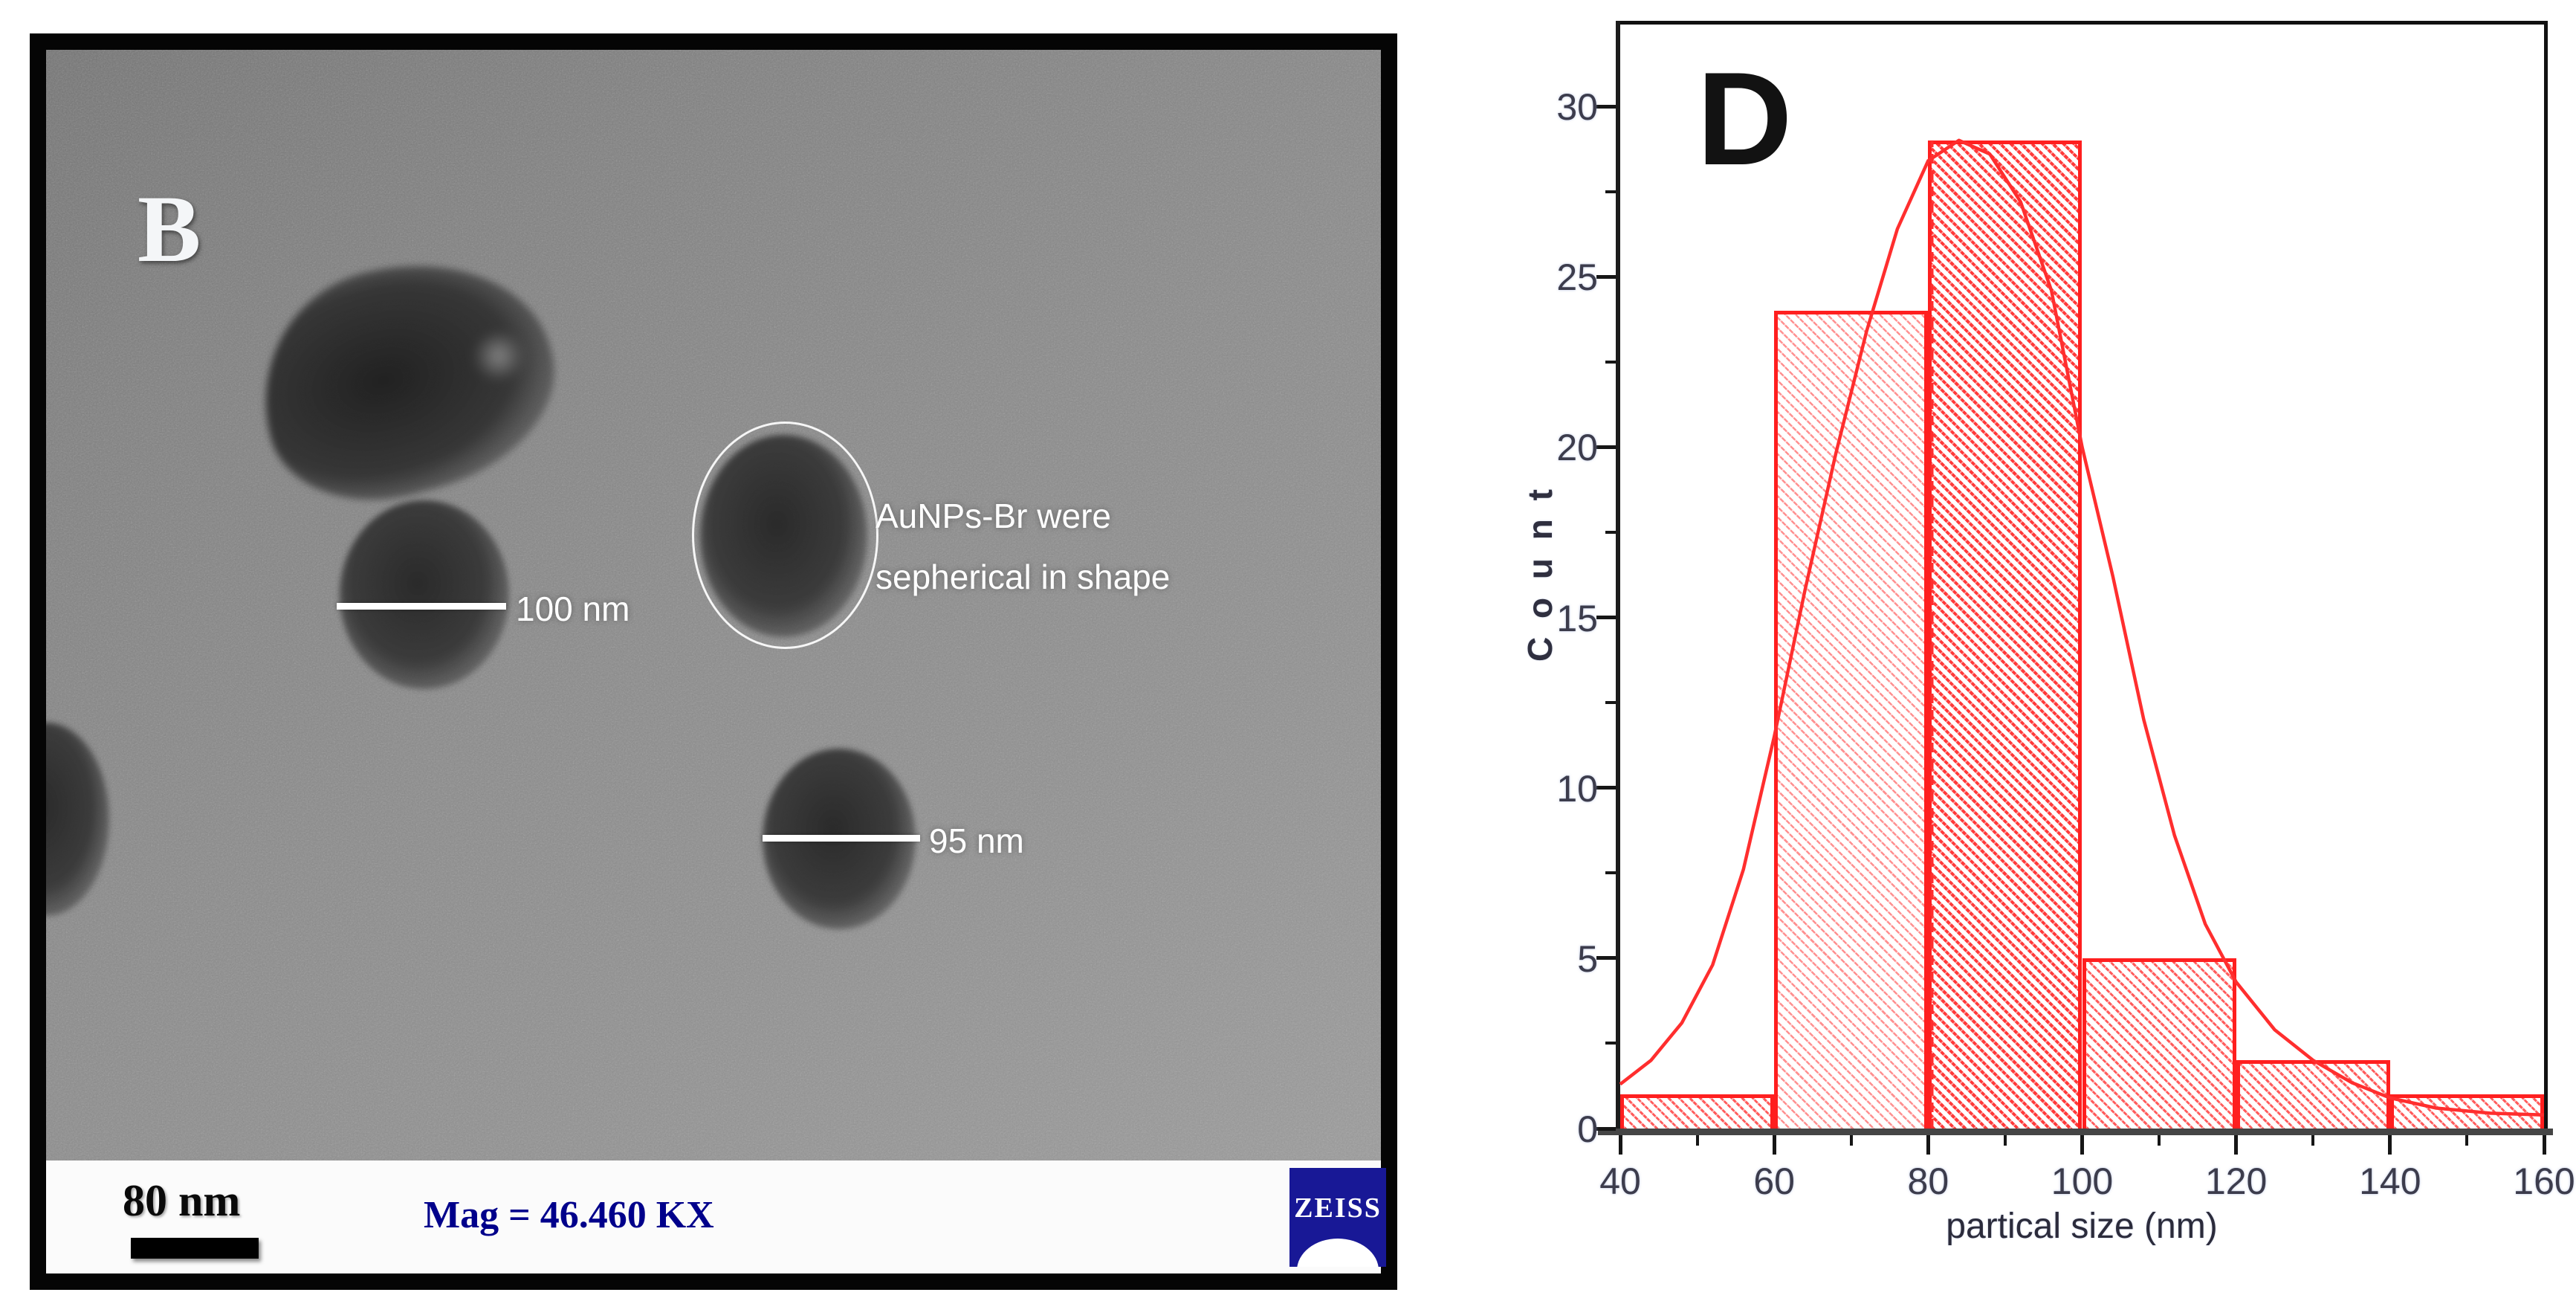 Image resolution: width=2576 pixels, height=1301 pixels. What do you see at coordinates (195, 1248) in the screenshot?
I see `scale-bar` at bounding box center [195, 1248].